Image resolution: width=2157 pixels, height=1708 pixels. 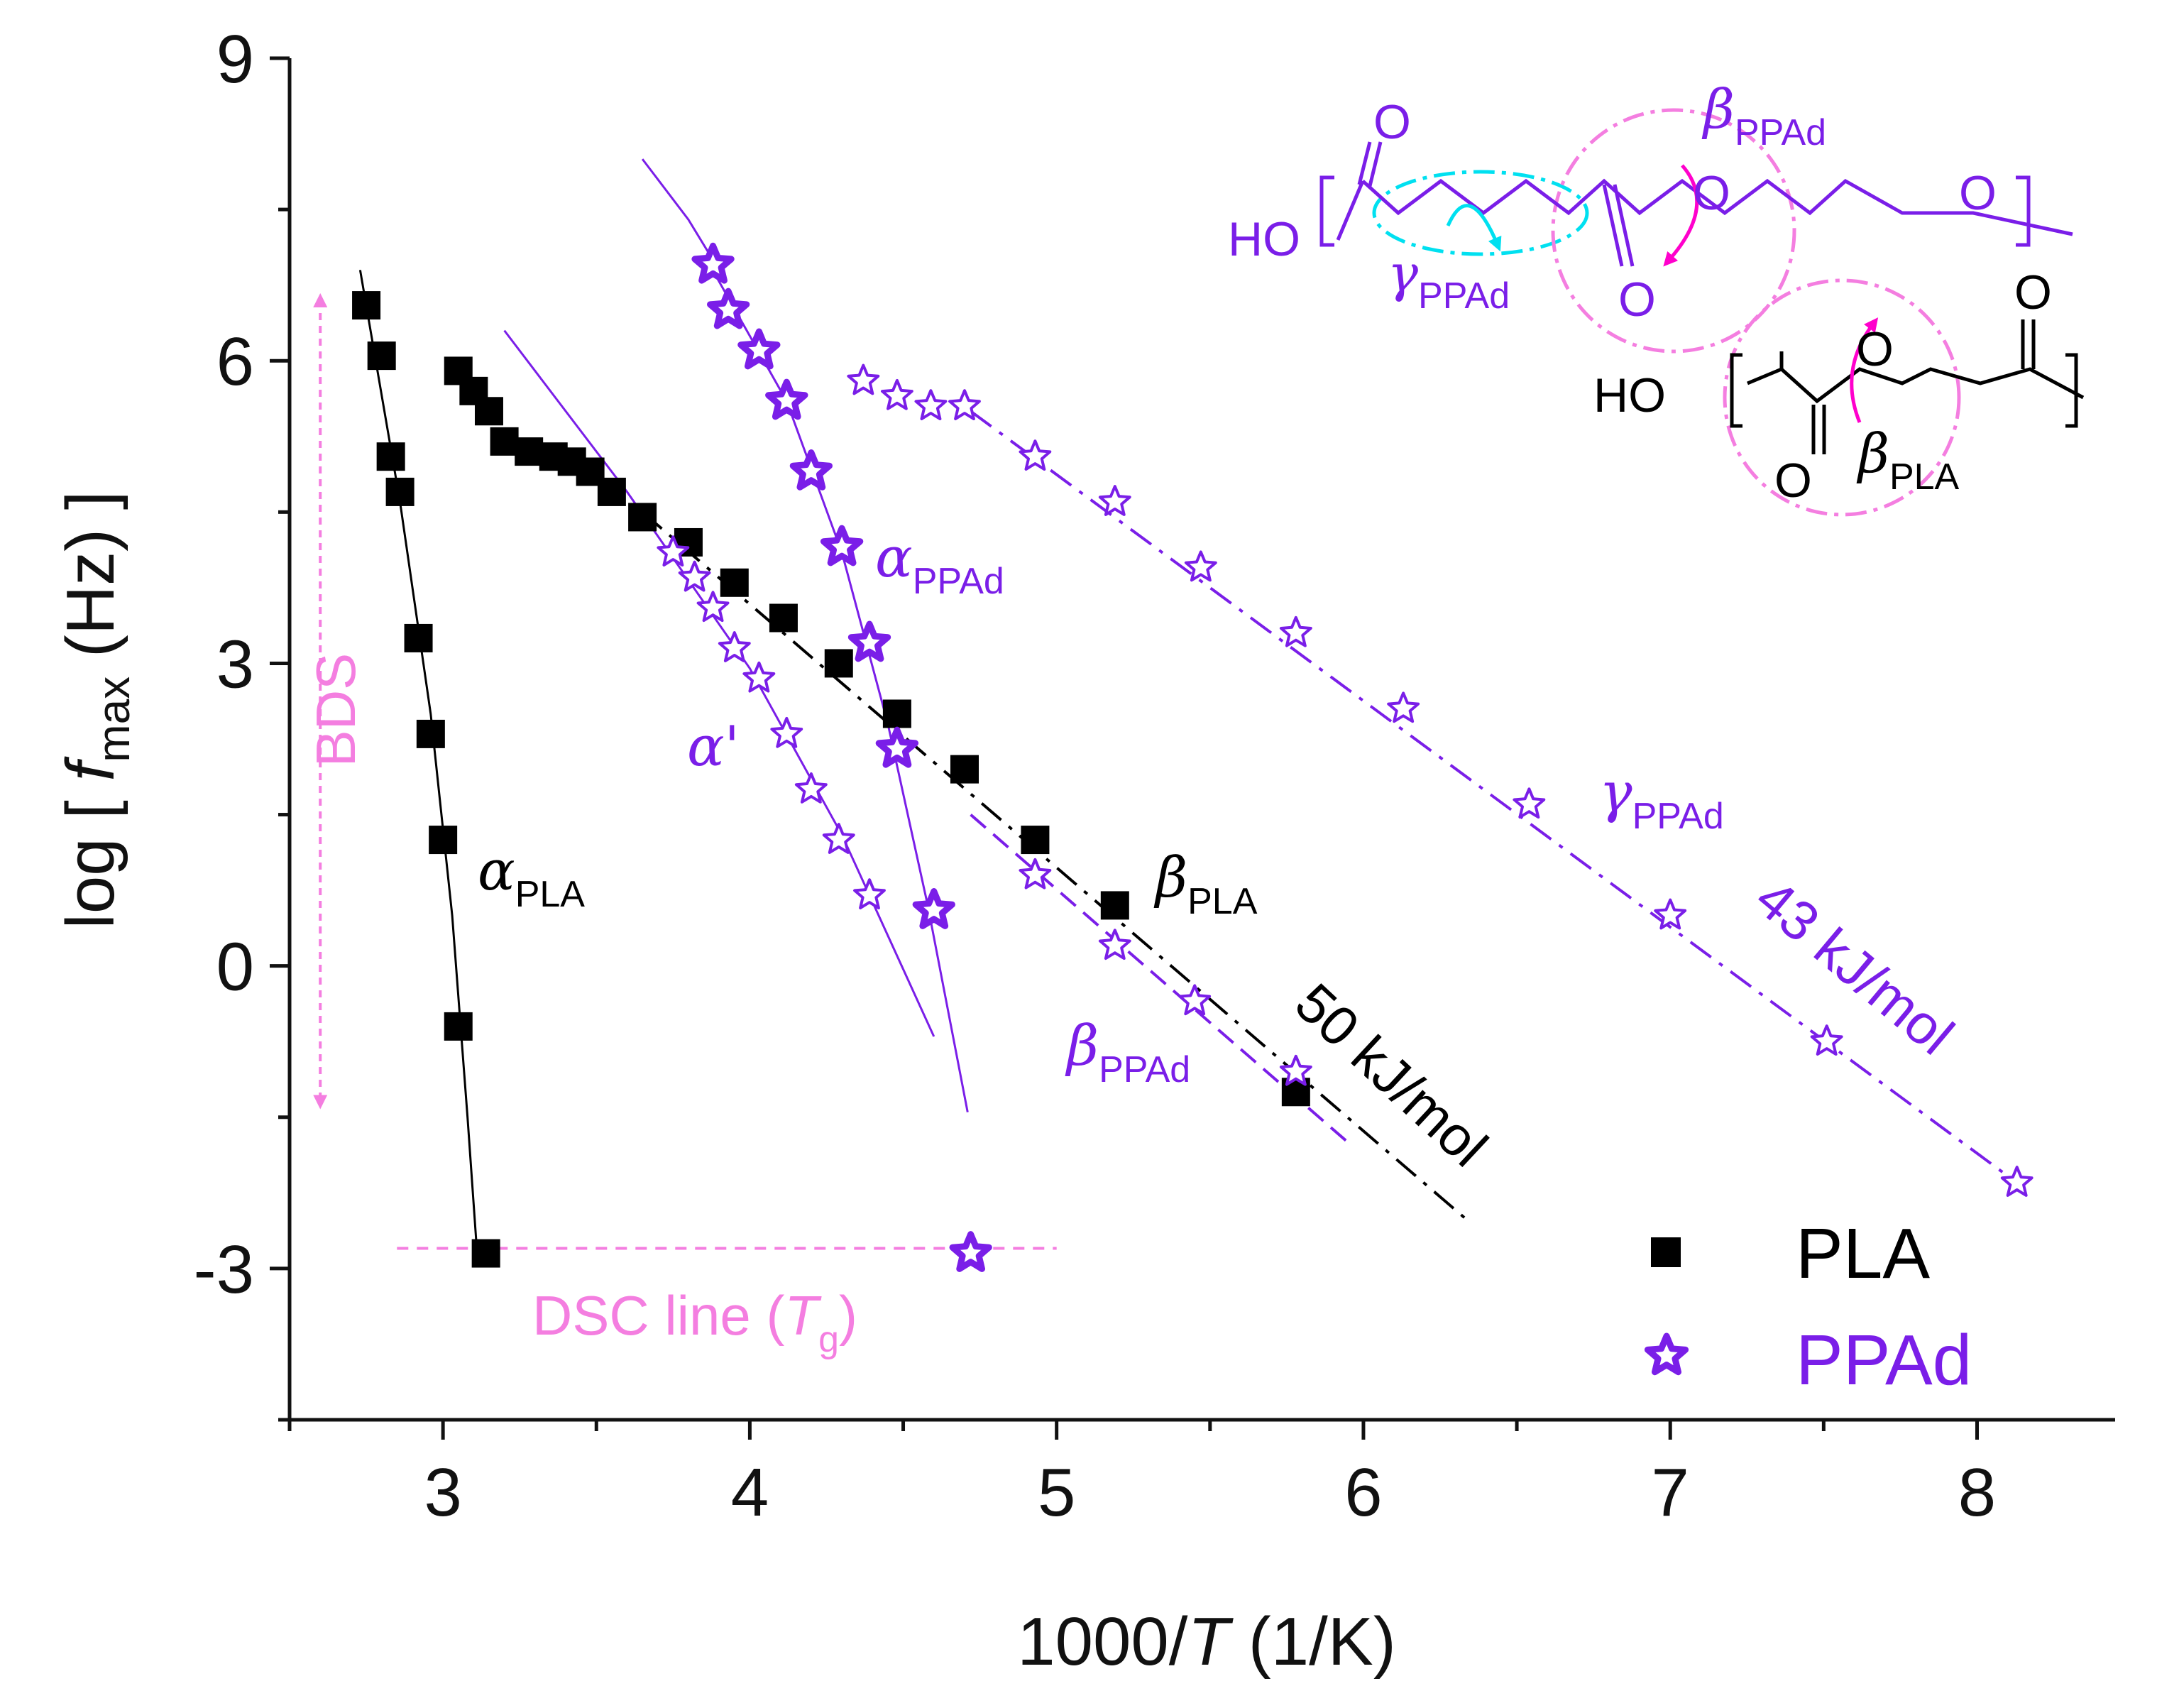 I want to click on beta-ppad-circle, so click(x=1673, y=231).